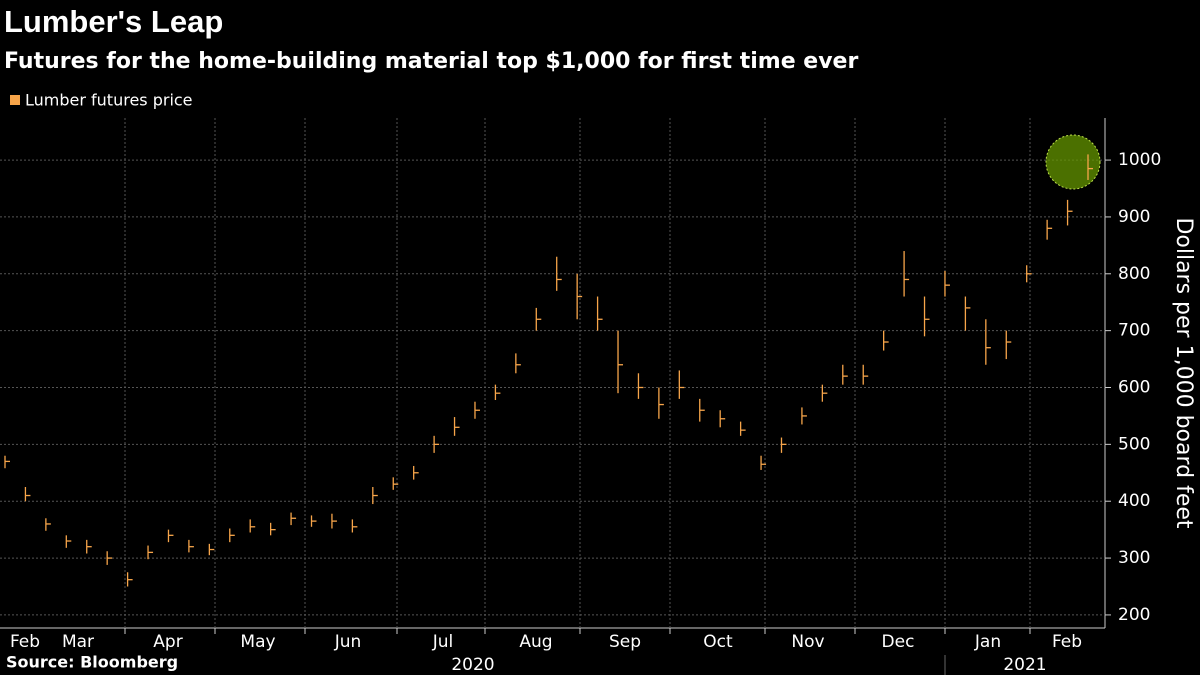 This screenshot has width=1200, height=675. I want to click on source: Source: Bloomberg, so click(92, 662).